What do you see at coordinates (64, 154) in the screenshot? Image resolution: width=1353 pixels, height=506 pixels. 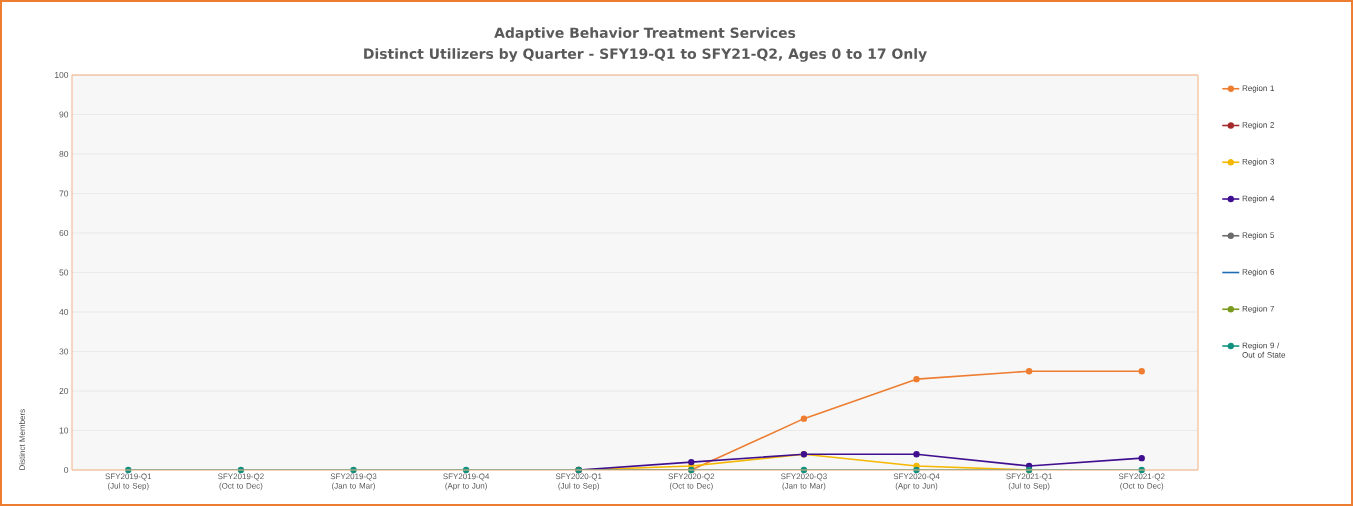 I see `y-tick-label: 80` at bounding box center [64, 154].